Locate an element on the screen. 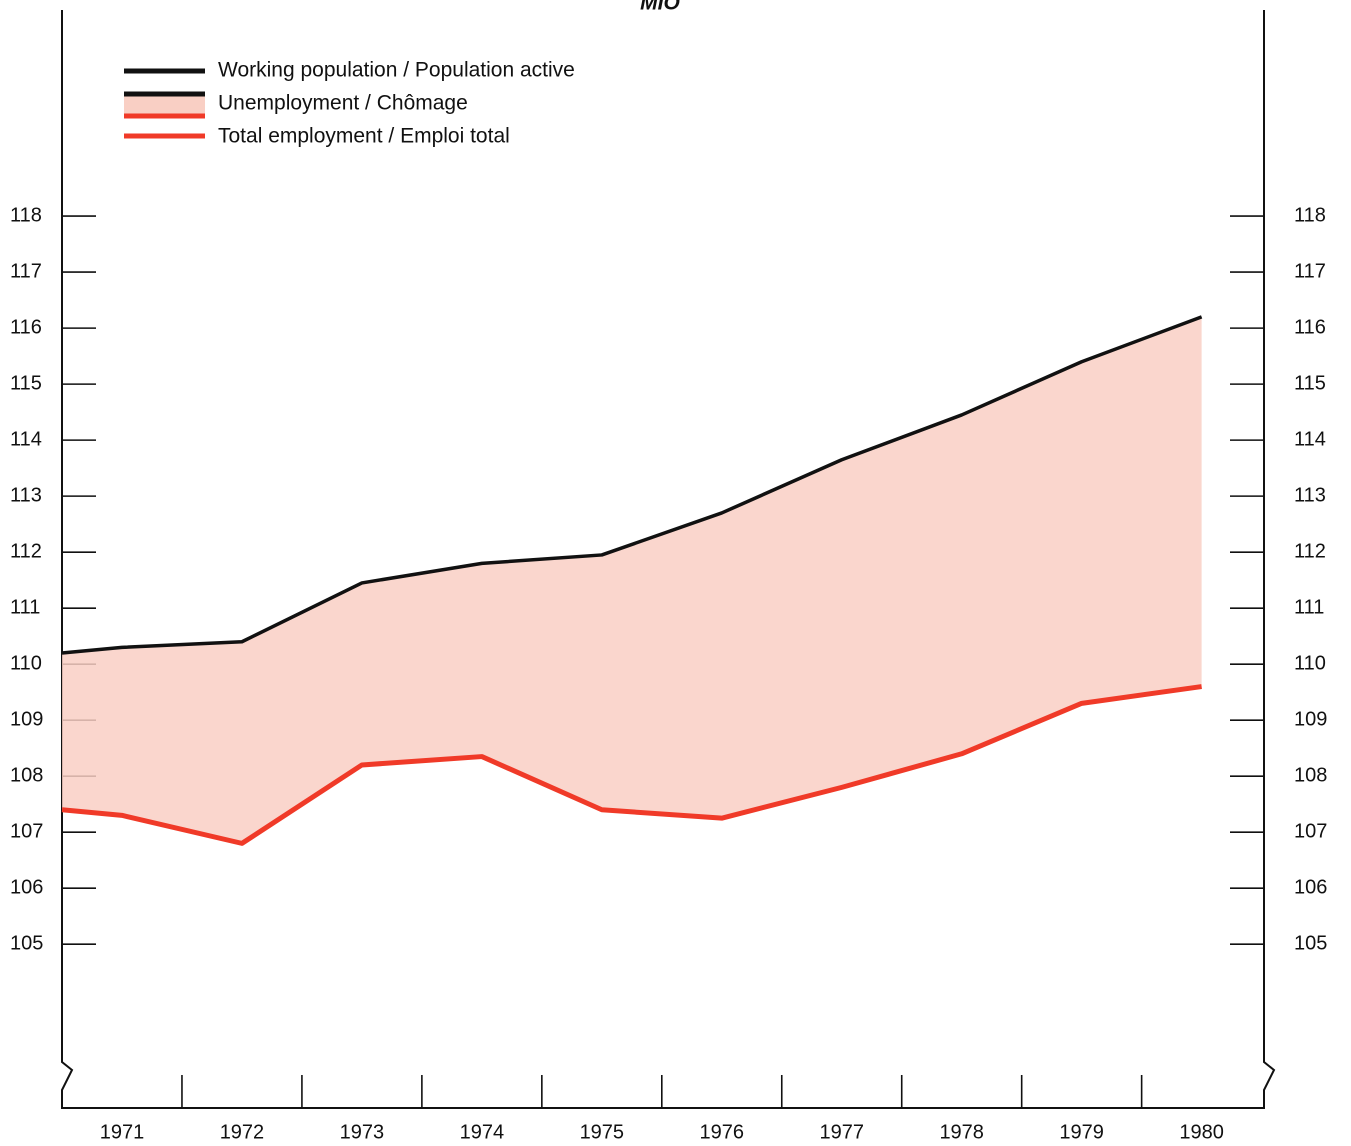 This screenshot has height=1146, width=1351. y-tick-label: 112 is located at coordinates (26, 551).